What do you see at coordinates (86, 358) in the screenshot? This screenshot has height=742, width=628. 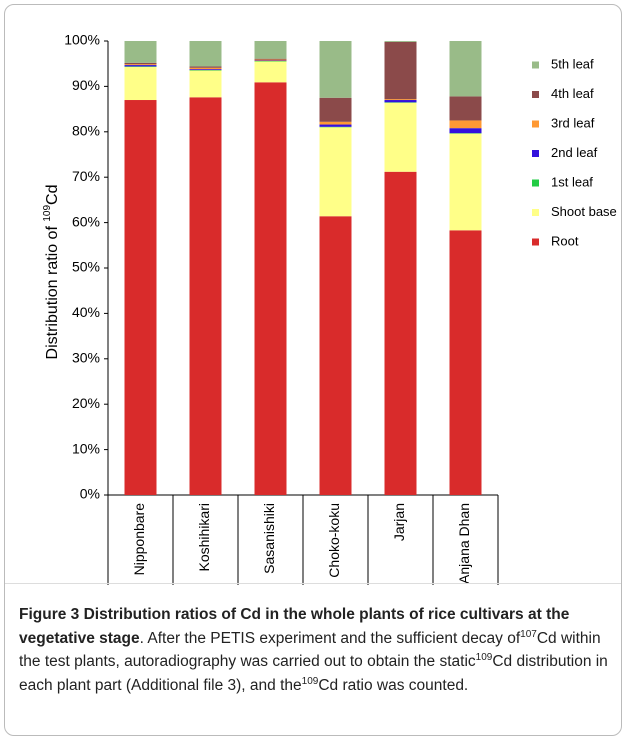 I see `y-tick-label: 30%` at bounding box center [86, 358].